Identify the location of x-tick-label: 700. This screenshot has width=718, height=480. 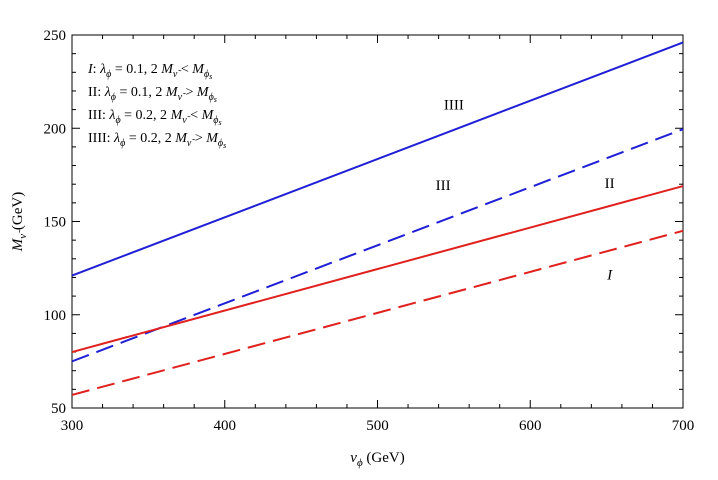
(683, 426).